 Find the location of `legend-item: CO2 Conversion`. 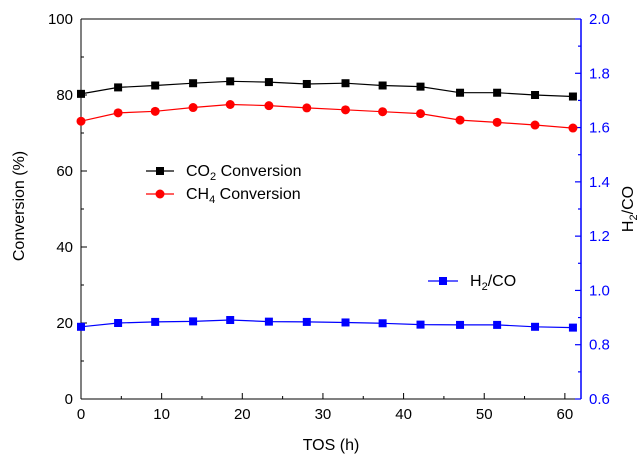

legend-item: CO2 Conversion is located at coordinates (224, 173).